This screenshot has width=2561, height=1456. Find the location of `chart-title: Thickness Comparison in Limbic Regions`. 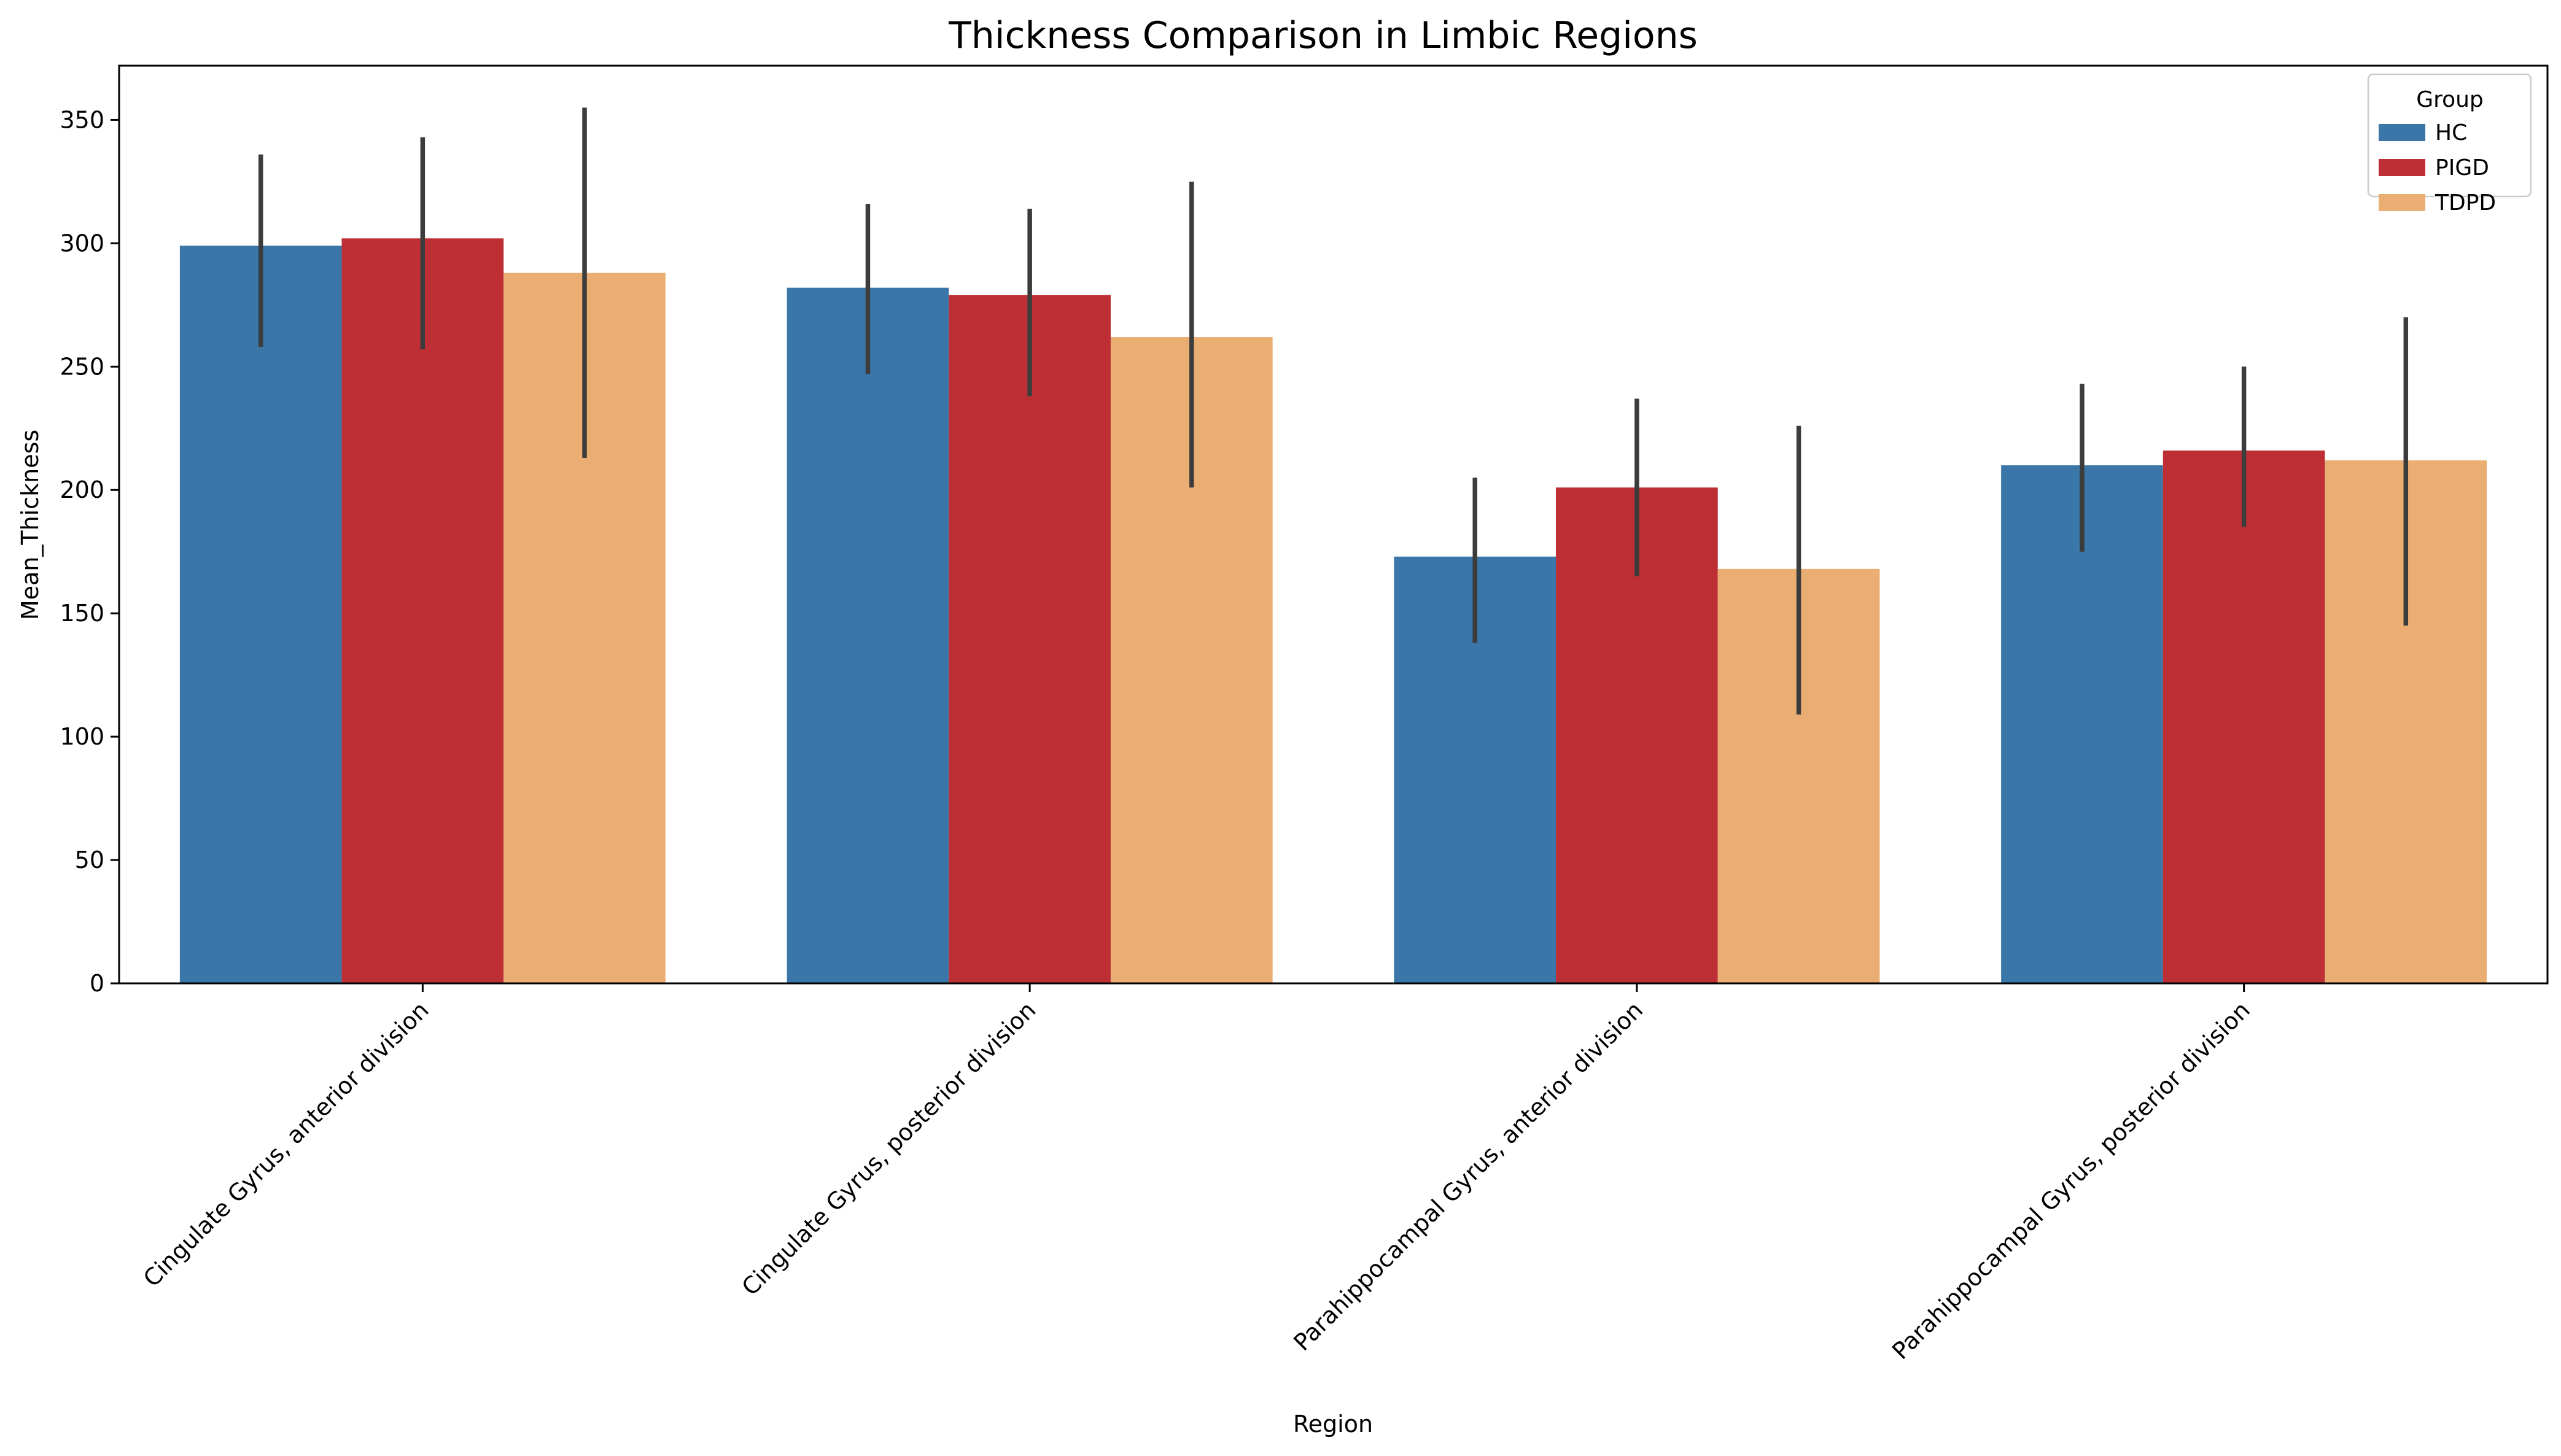

chart-title: Thickness Comparison in Limbic Regions is located at coordinates (1323, 35).